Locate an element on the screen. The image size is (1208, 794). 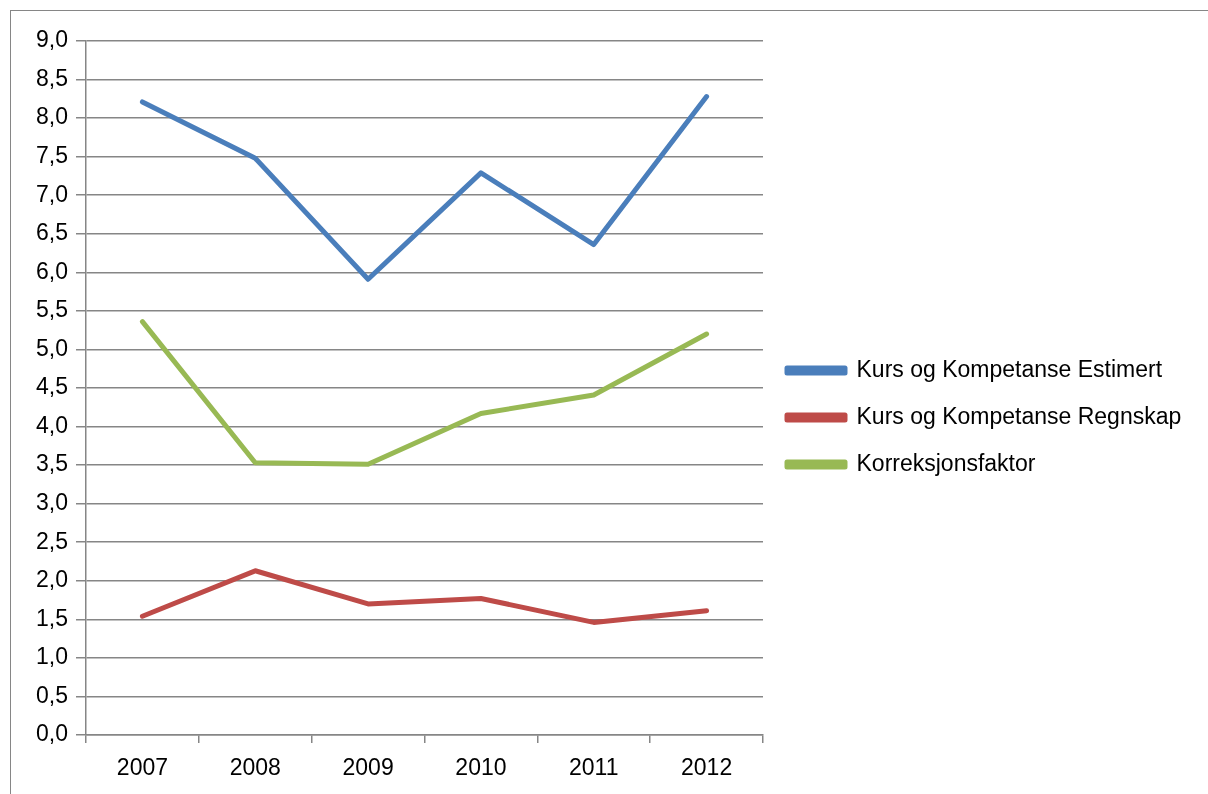
y-tick-label: 2,0 is located at coordinates (52, 579).